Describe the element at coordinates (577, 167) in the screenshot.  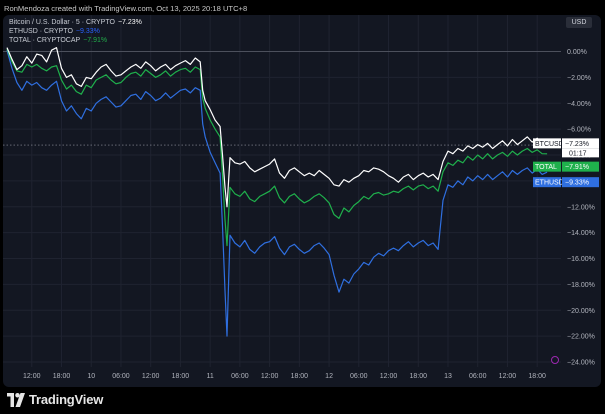
I see `total-value: −7.91%` at that location.